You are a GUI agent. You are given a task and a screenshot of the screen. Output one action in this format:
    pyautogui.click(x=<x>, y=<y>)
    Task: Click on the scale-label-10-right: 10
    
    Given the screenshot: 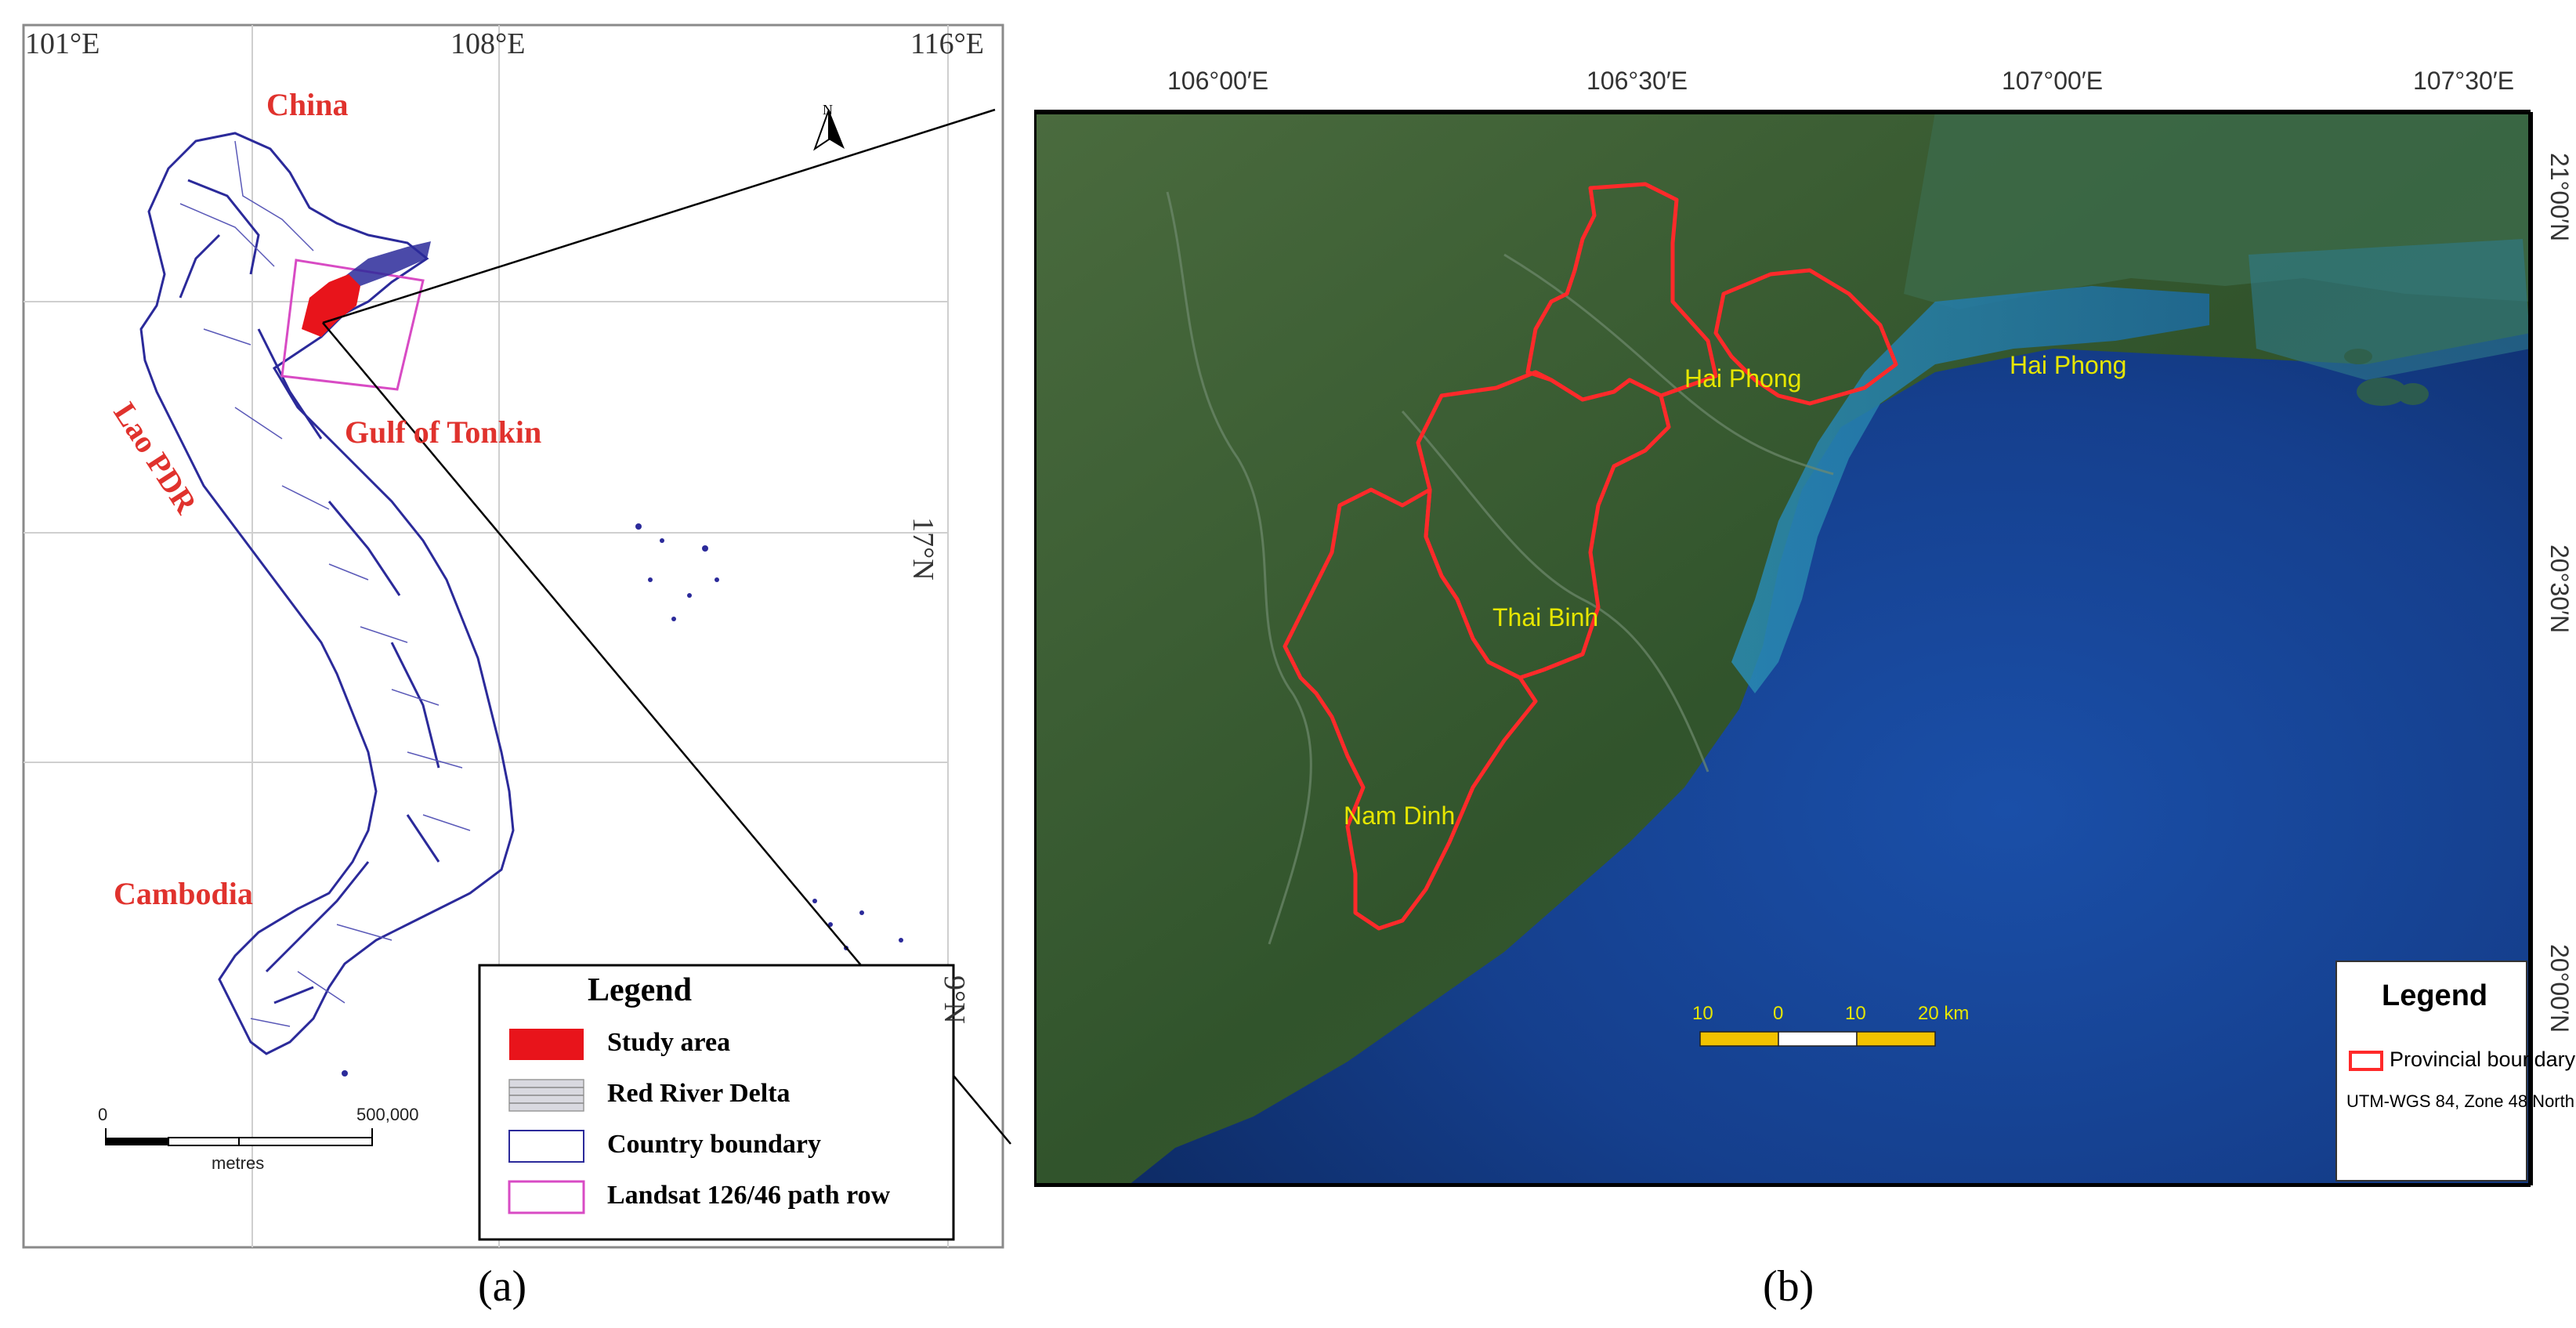 What is the action you would take?
    pyautogui.click(x=1855, y=1013)
    